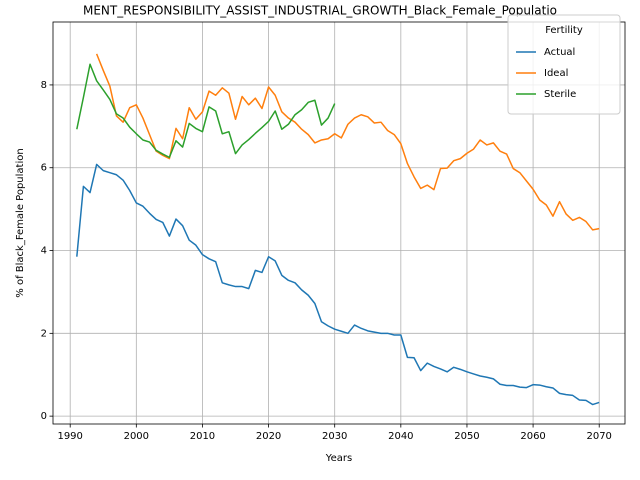  I want to click on x-tick-label: 2010, so click(202, 436).